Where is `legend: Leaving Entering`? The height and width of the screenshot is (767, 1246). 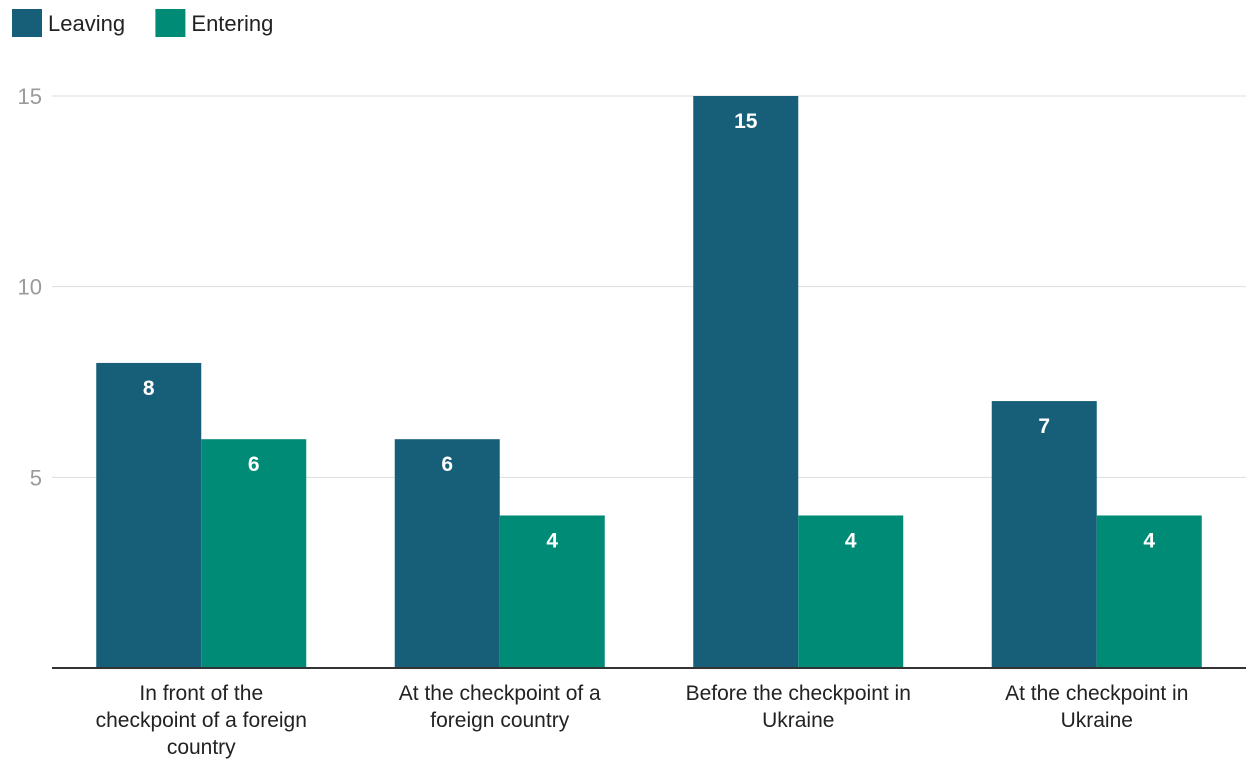
legend: Leaving Entering is located at coordinates (142, 23).